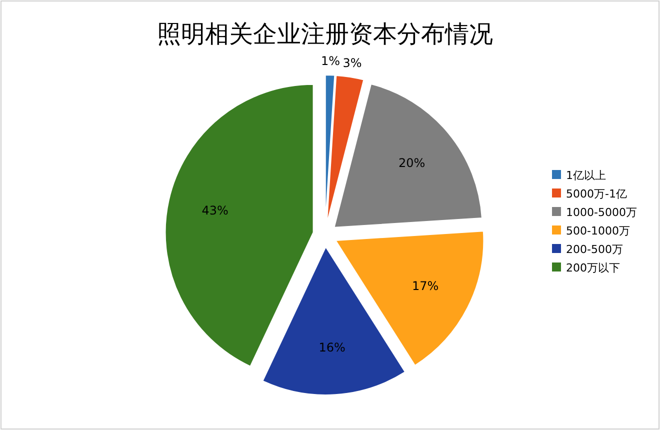 The height and width of the screenshot is (430, 660). What do you see at coordinates (594, 249) in the screenshot?
I see `legend-label: 200-500万` at bounding box center [594, 249].